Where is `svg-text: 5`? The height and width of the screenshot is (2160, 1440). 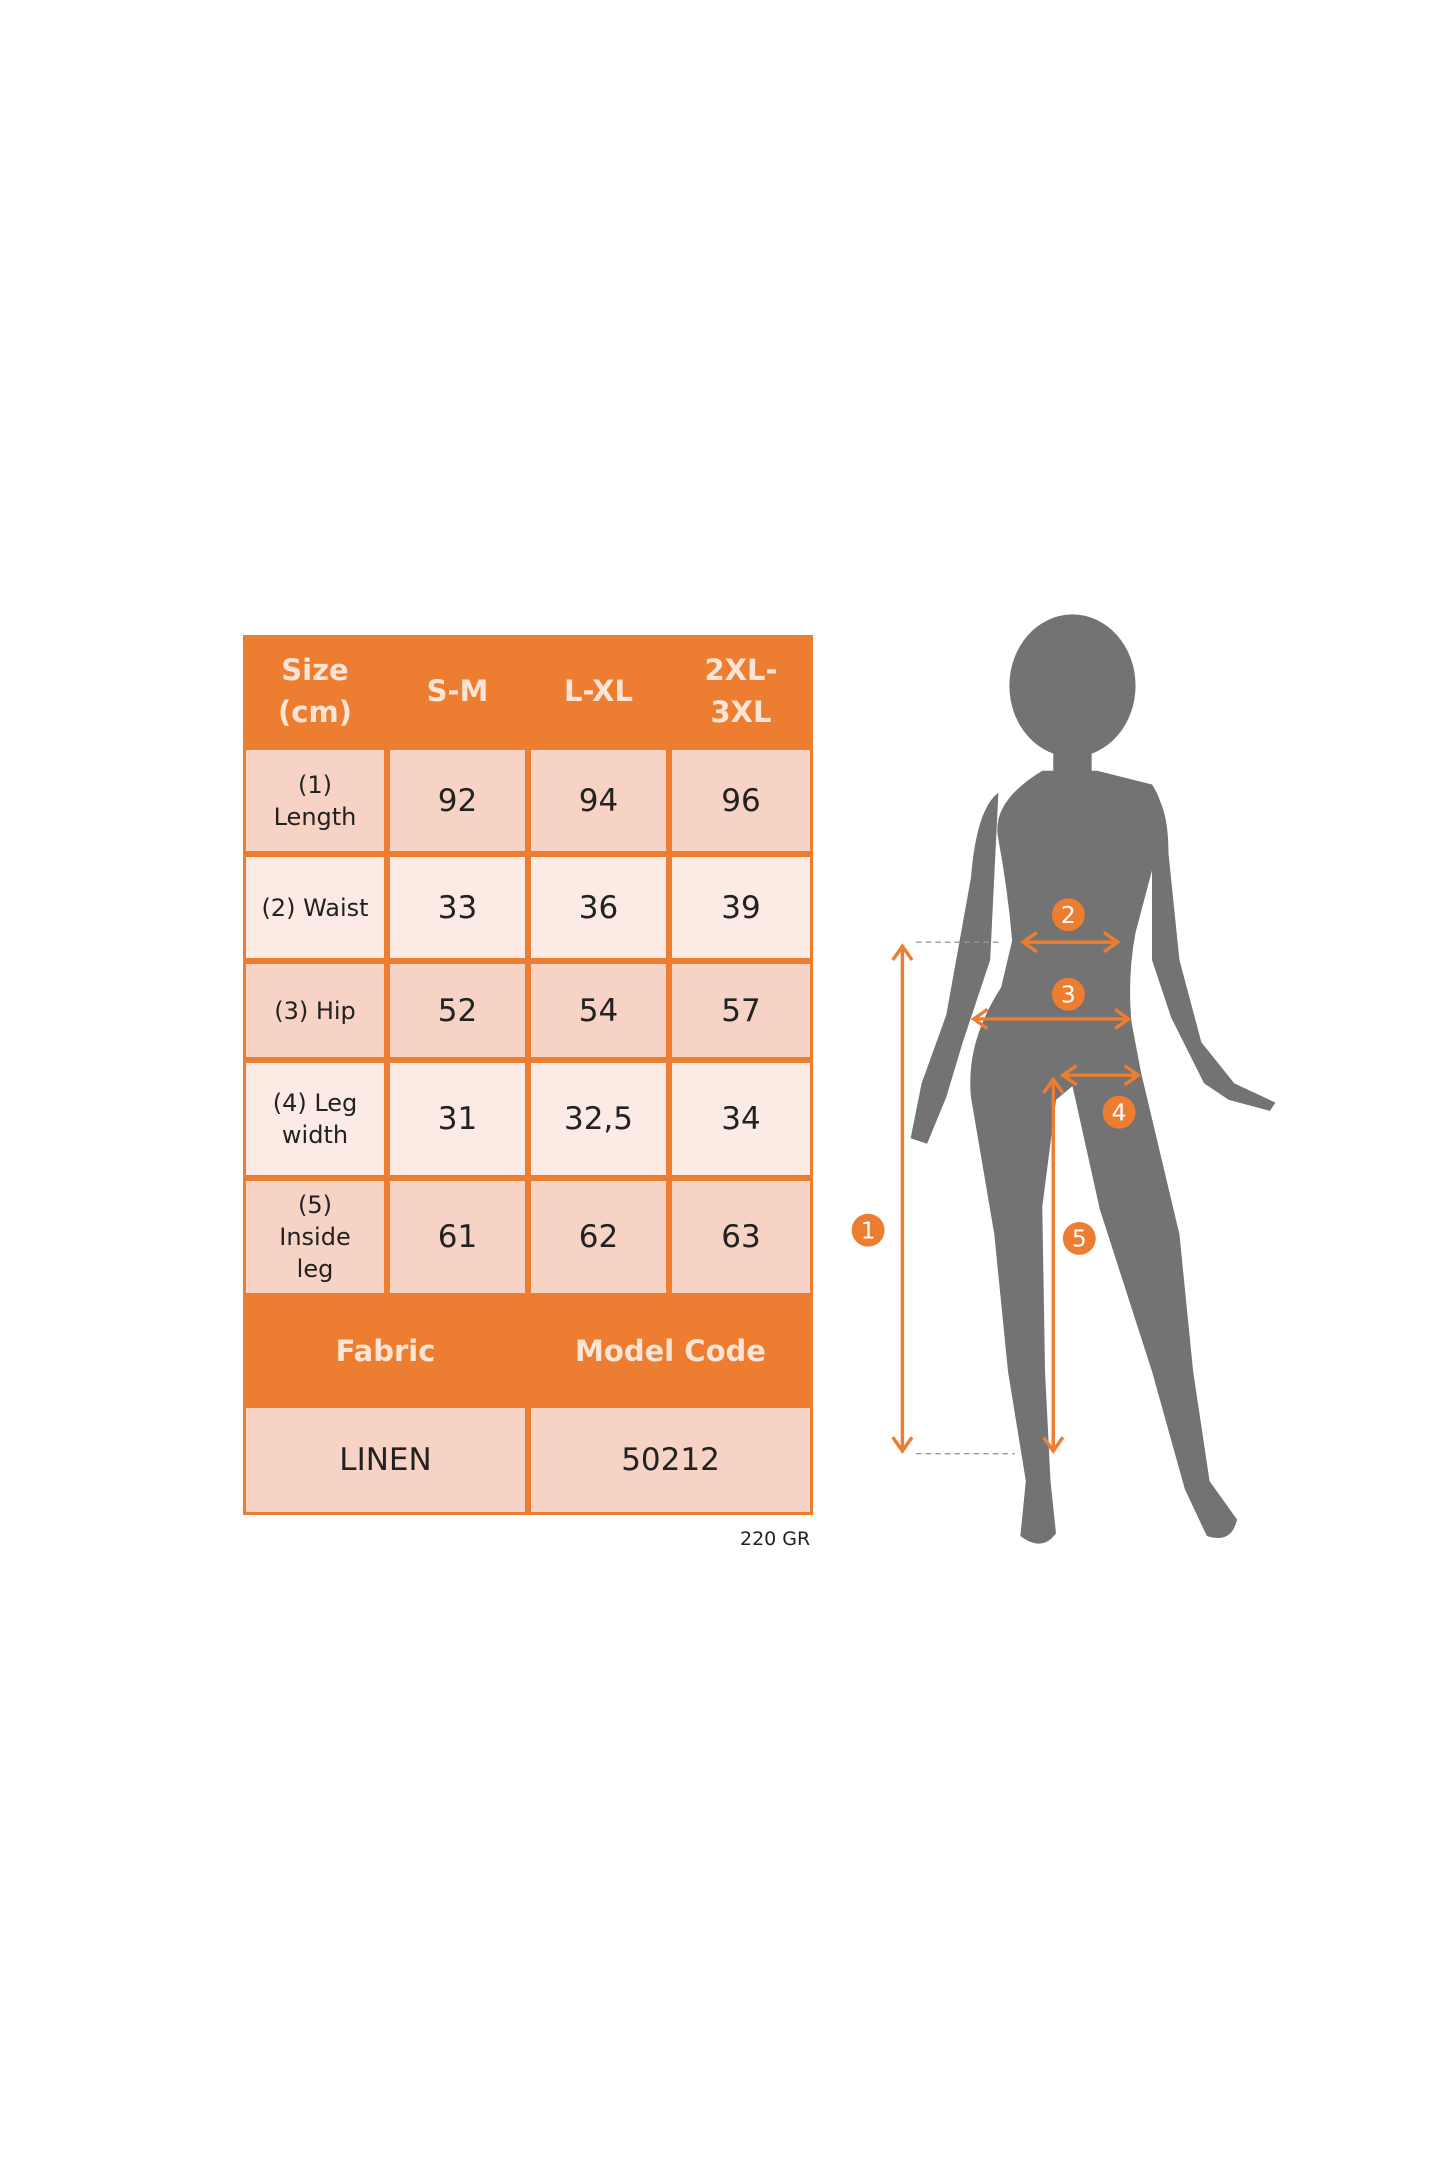 svg-text: 5 is located at coordinates (1079, 1239).